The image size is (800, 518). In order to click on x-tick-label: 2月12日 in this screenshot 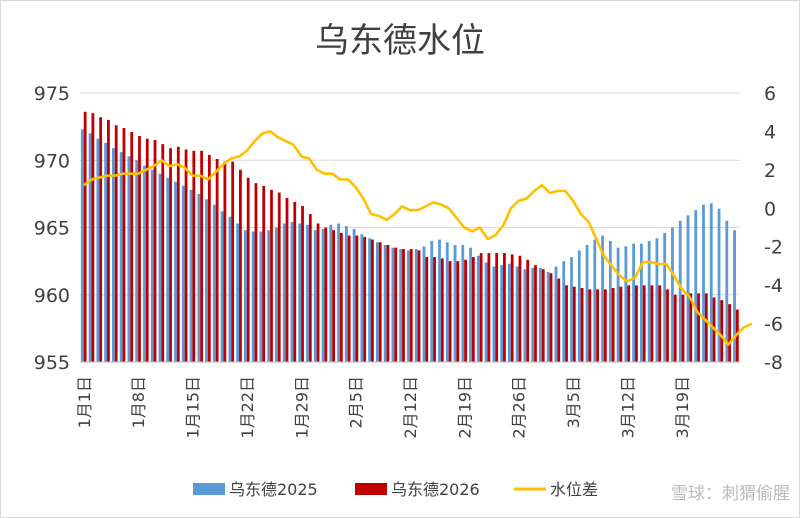, I will do `click(410, 407)`.